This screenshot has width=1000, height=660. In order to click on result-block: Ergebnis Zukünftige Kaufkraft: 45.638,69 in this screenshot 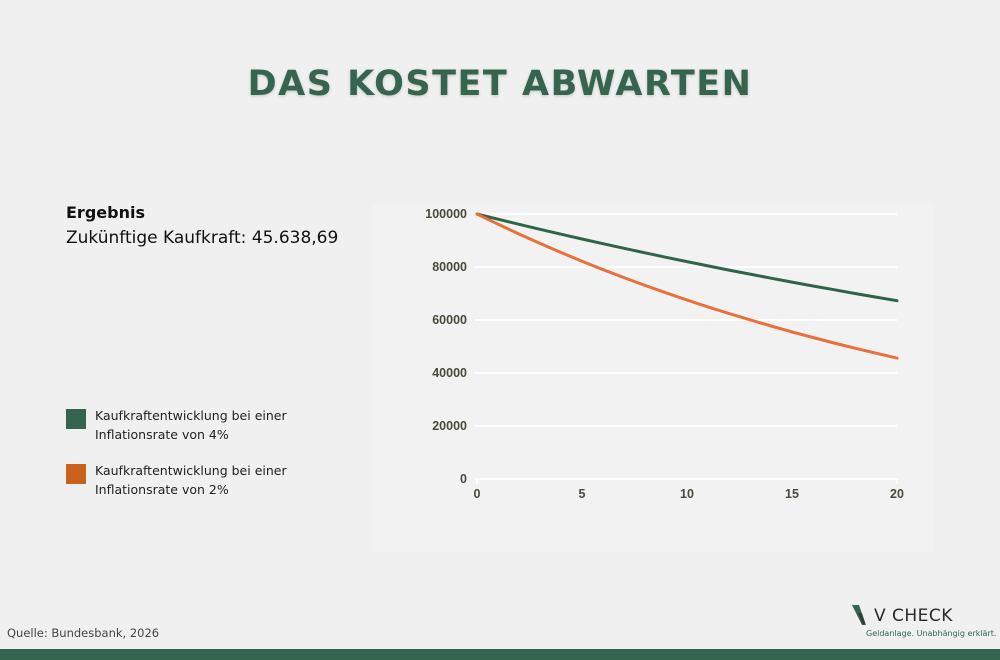, I will do `click(202, 225)`.